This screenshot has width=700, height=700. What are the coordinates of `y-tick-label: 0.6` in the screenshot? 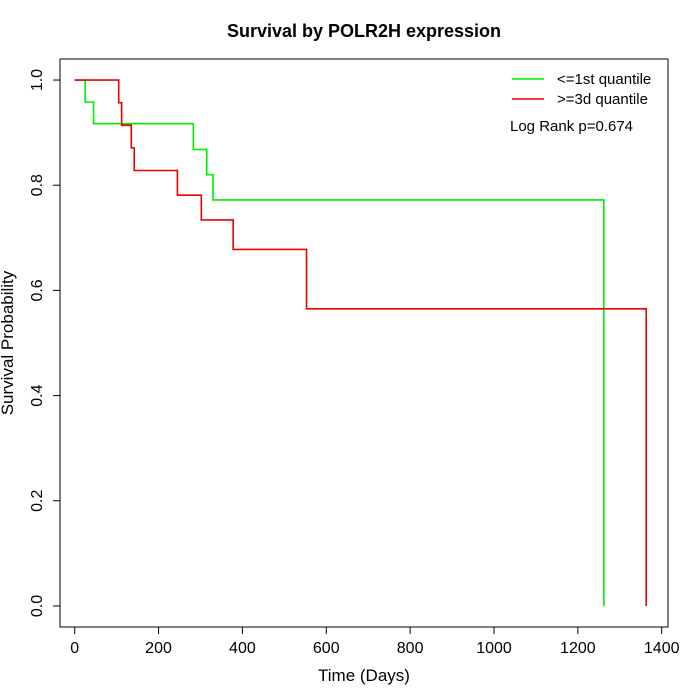 It's located at (37, 290).